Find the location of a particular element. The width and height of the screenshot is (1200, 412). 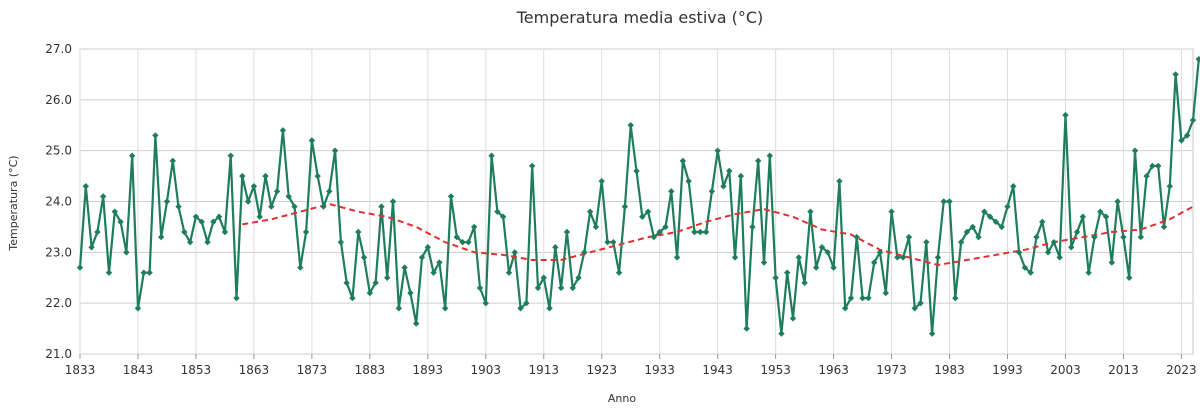

x-tick-label: 1983 is located at coordinates (949, 370).